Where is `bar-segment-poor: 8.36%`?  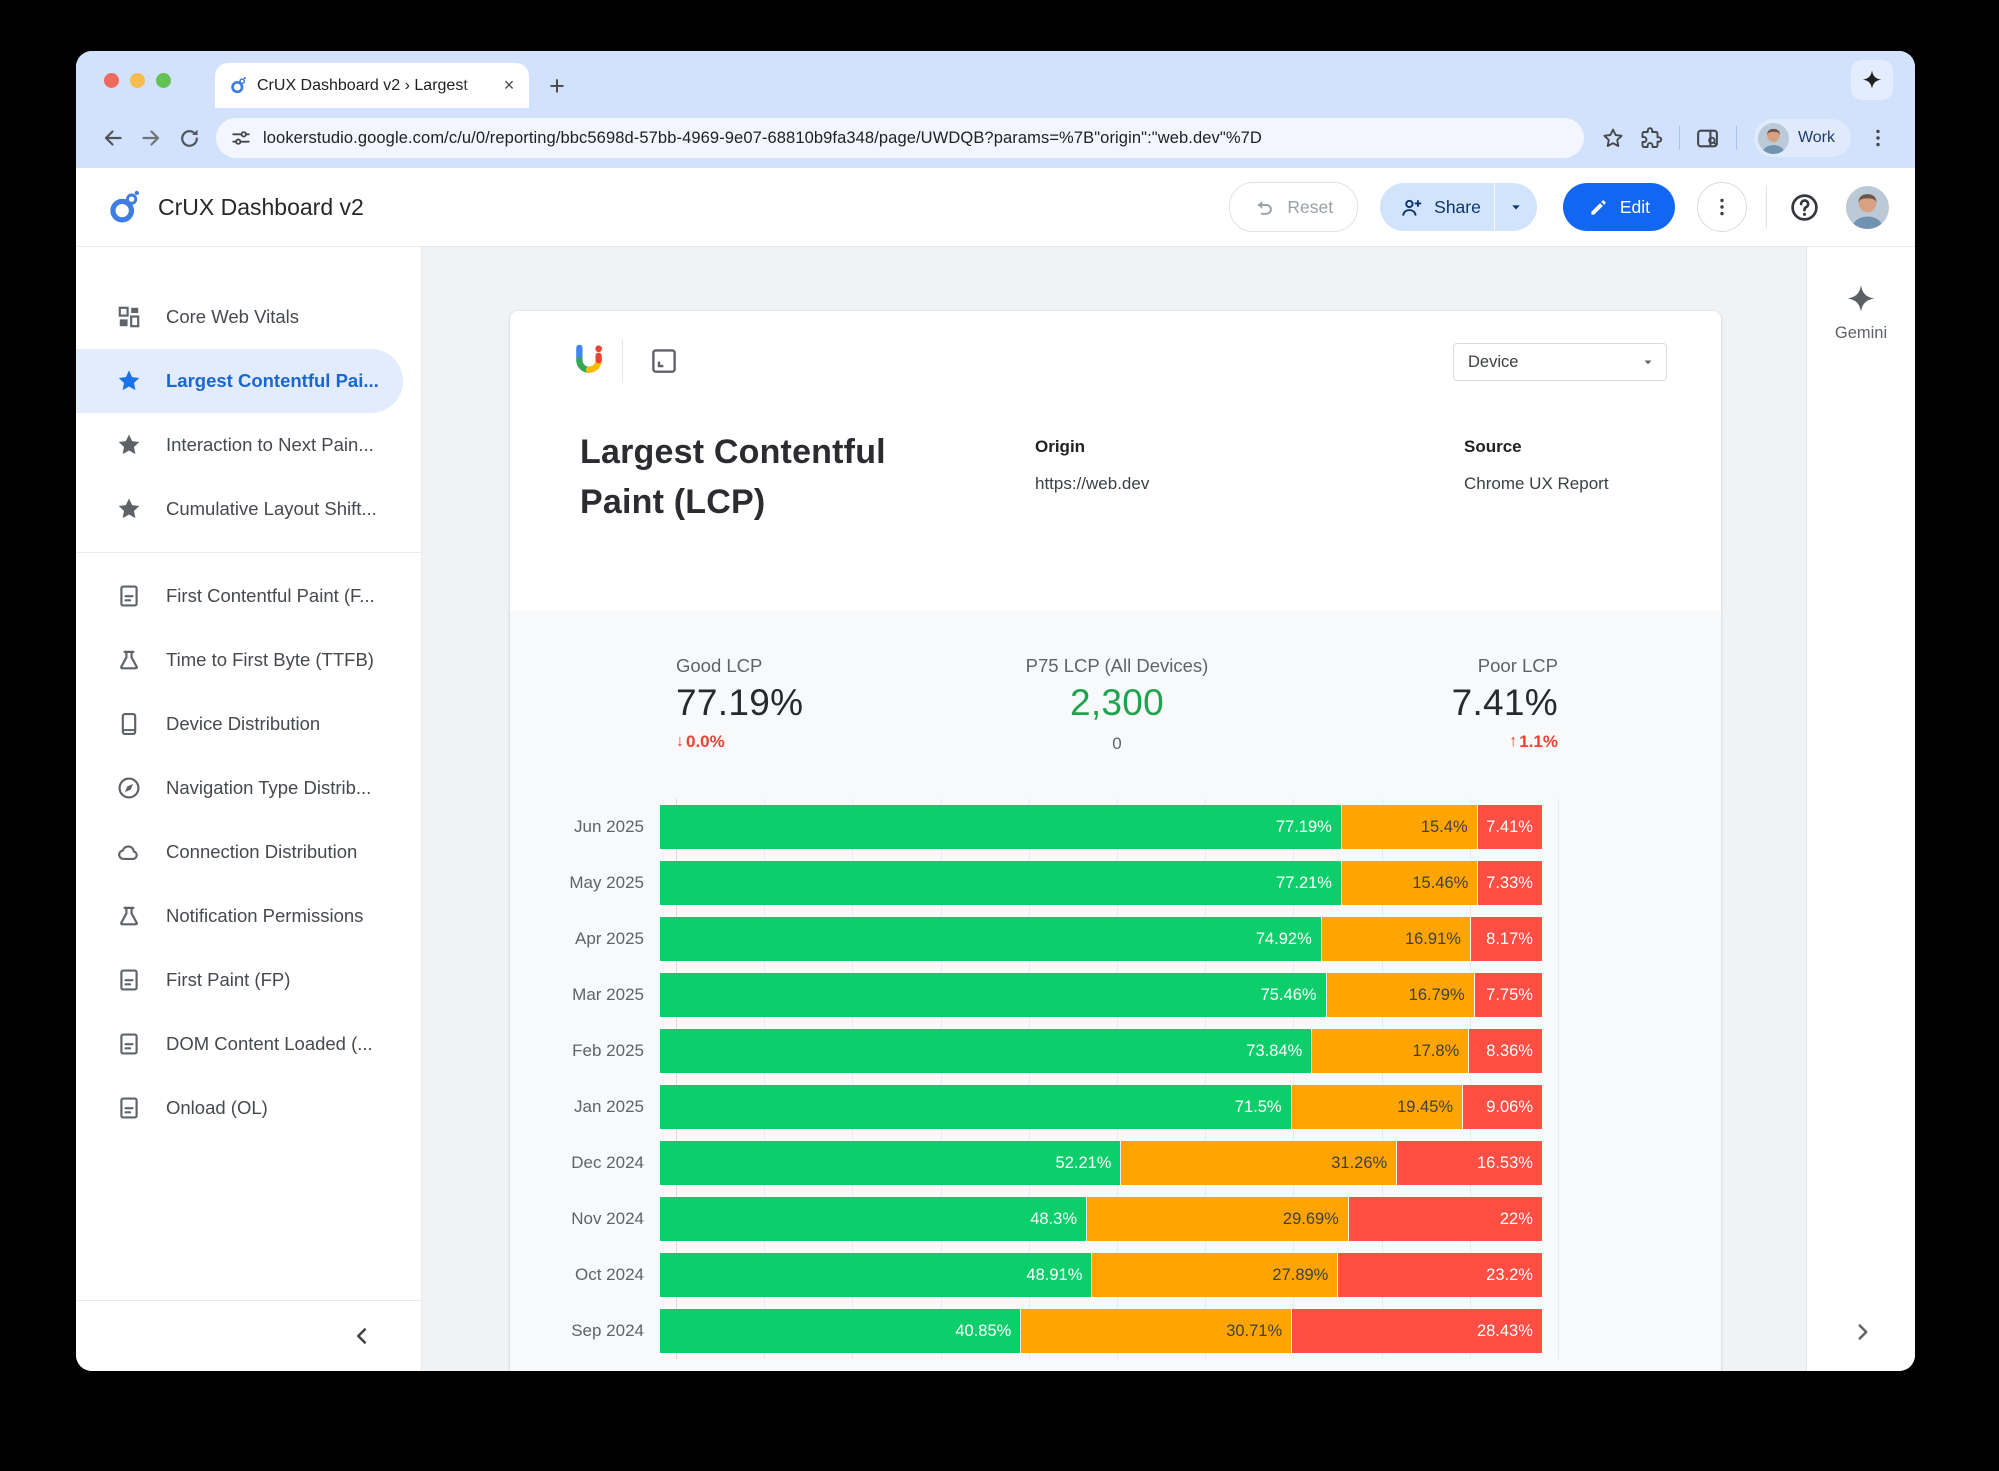 bar-segment-poor: 8.36% is located at coordinates (1505, 1051).